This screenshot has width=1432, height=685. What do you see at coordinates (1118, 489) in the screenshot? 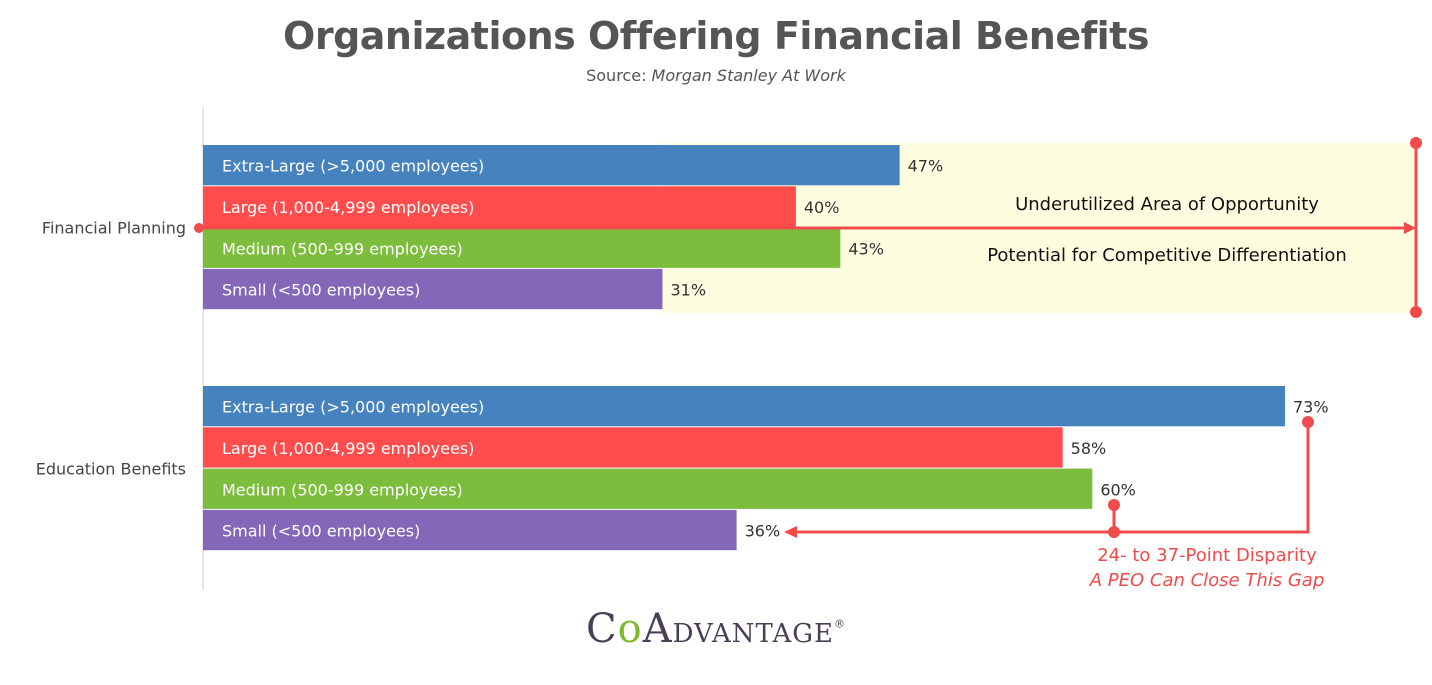
I see `data-label: 60%` at bounding box center [1118, 489].